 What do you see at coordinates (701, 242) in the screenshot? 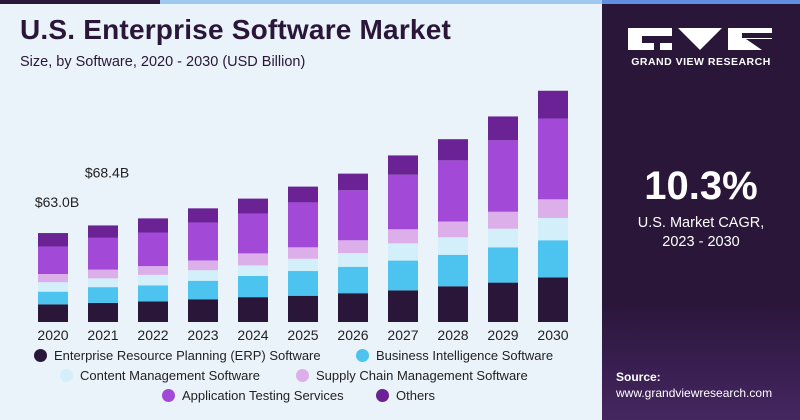
I see `cagr-label-line2: 2023 - 2030` at bounding box center [701, 242].